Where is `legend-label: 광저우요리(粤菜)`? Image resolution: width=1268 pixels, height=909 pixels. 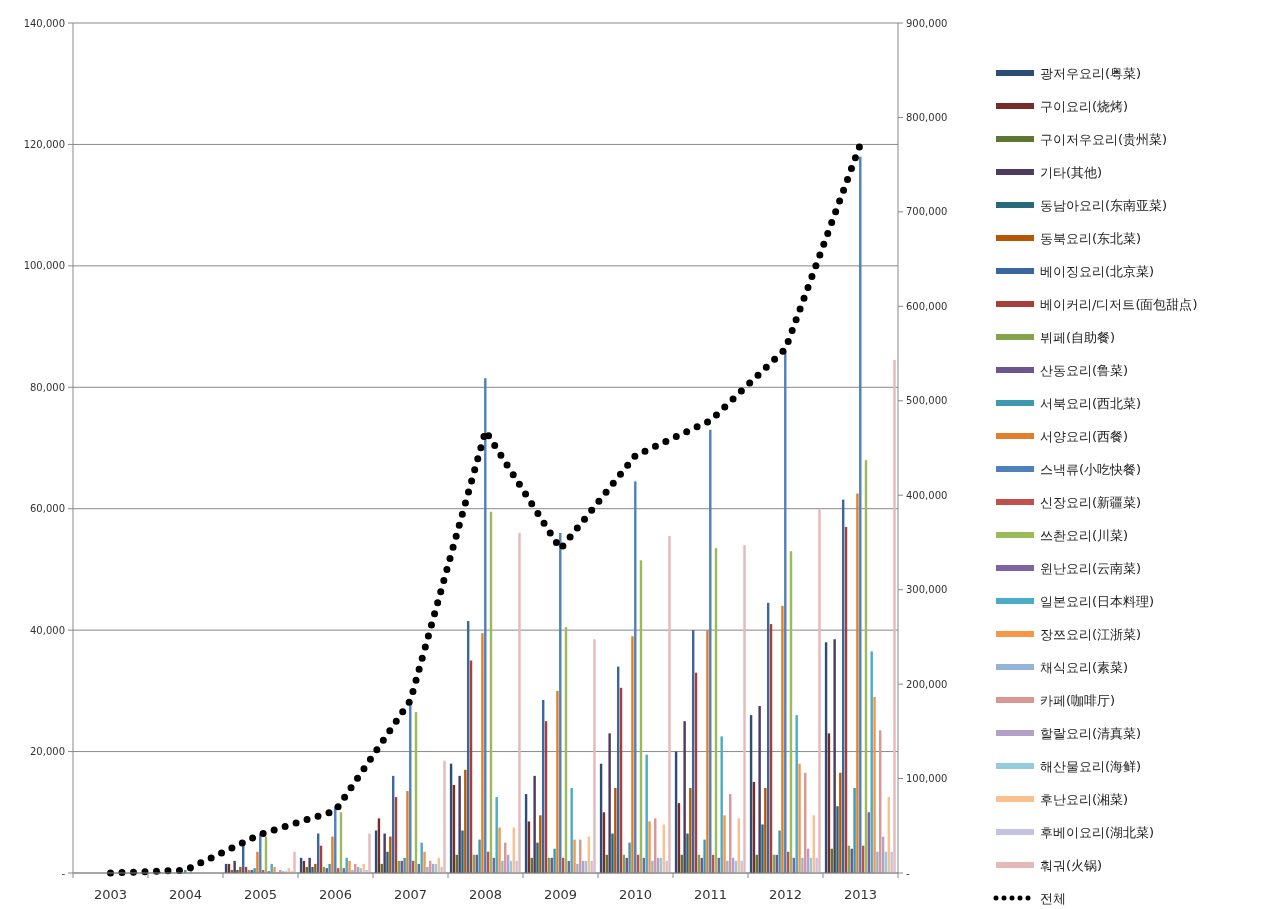
legend-label: 광저우요리(粤菜) is located at coordinates (1091, 73).